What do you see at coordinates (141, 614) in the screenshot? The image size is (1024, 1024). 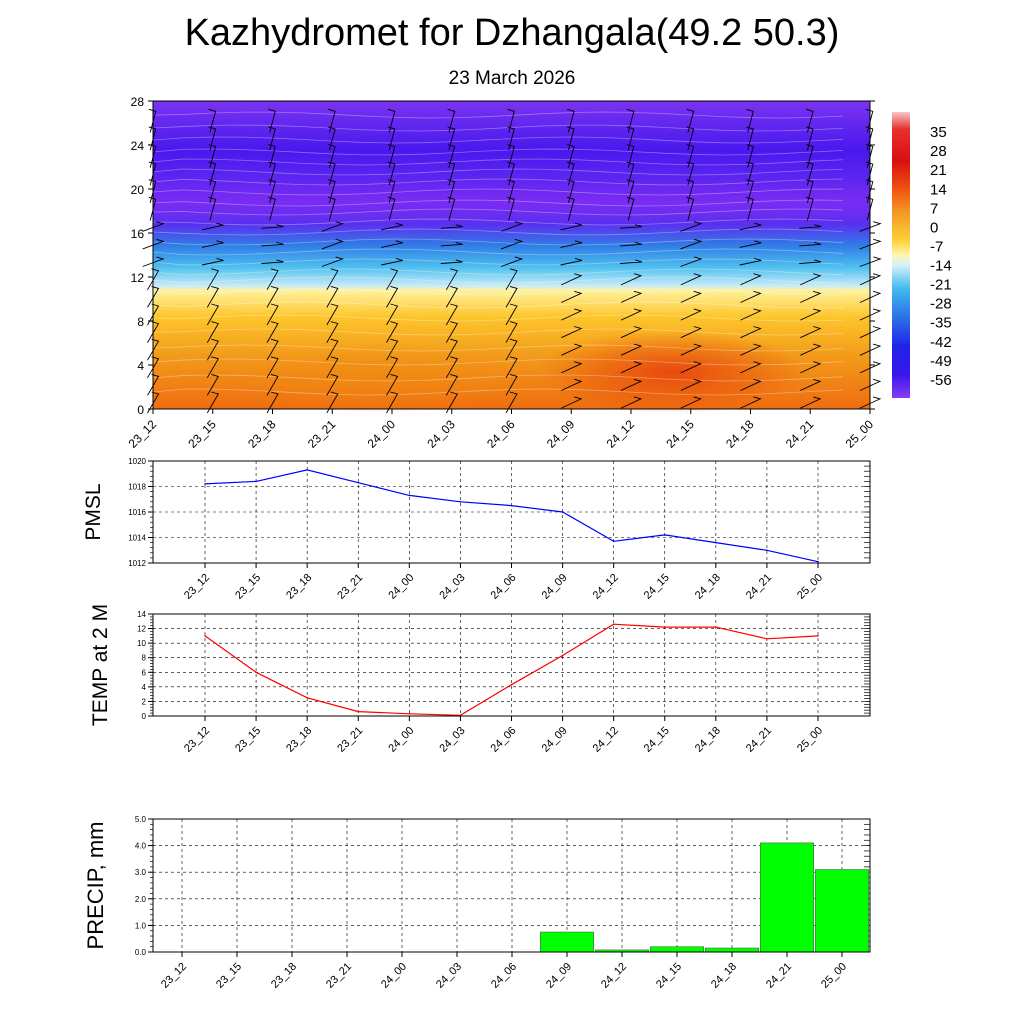 I see `y-tick-label: 14` at bounding box center [141, 614].